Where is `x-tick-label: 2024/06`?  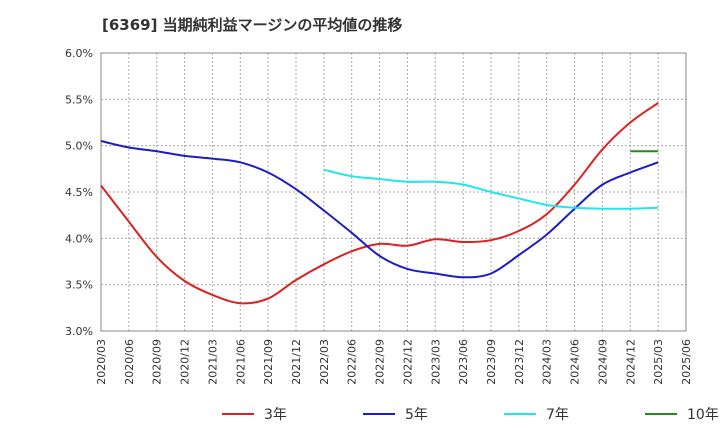
x-tick-label: 2024/06 is located at coordinates (575, 362).